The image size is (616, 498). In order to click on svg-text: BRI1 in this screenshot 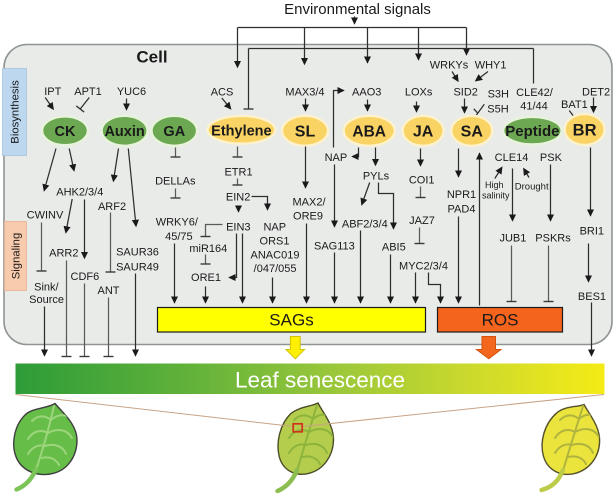, I will do `click(592, 232)`.